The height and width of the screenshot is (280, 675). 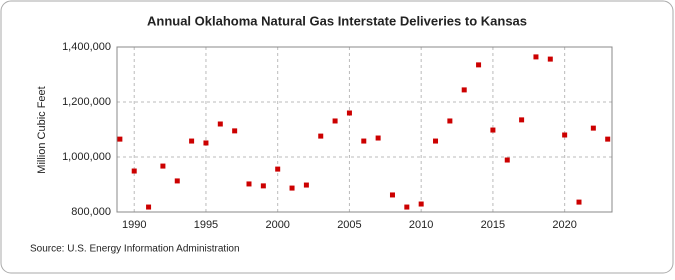 What do you see at coordinates (86, 157) in the screenshot?
I see `y-tick-label: 1,000,000` at bounding box center [86, 157].